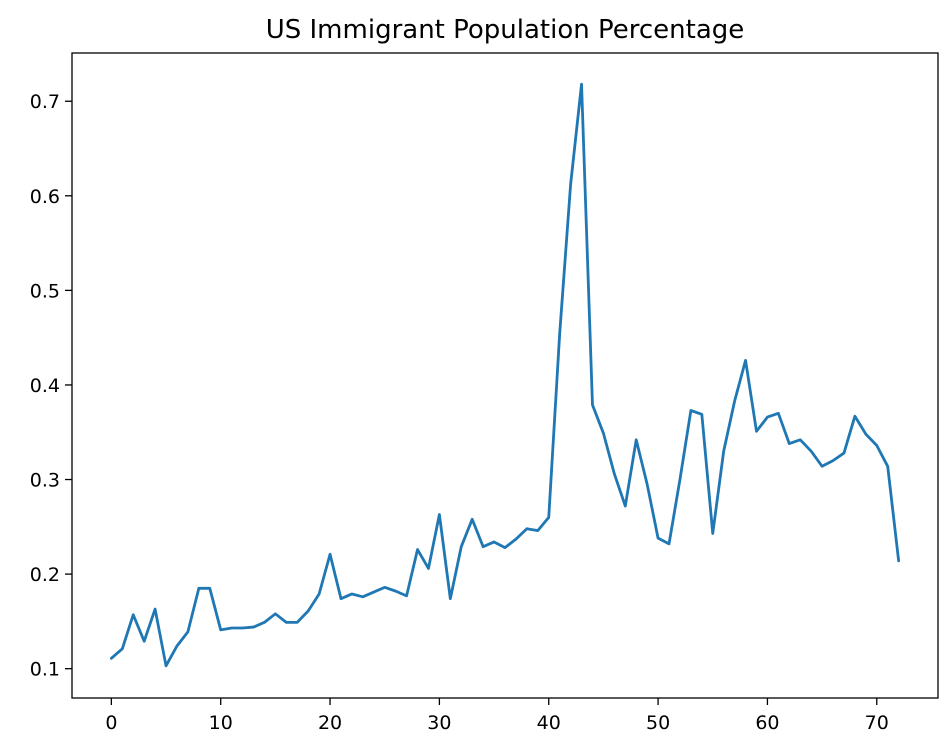 This screenshot has height=752, width=948. What do you see at coordinates (111, 723) in the screenshot?
I see `x-tick-label: 0` at bounding box center [111, 723].